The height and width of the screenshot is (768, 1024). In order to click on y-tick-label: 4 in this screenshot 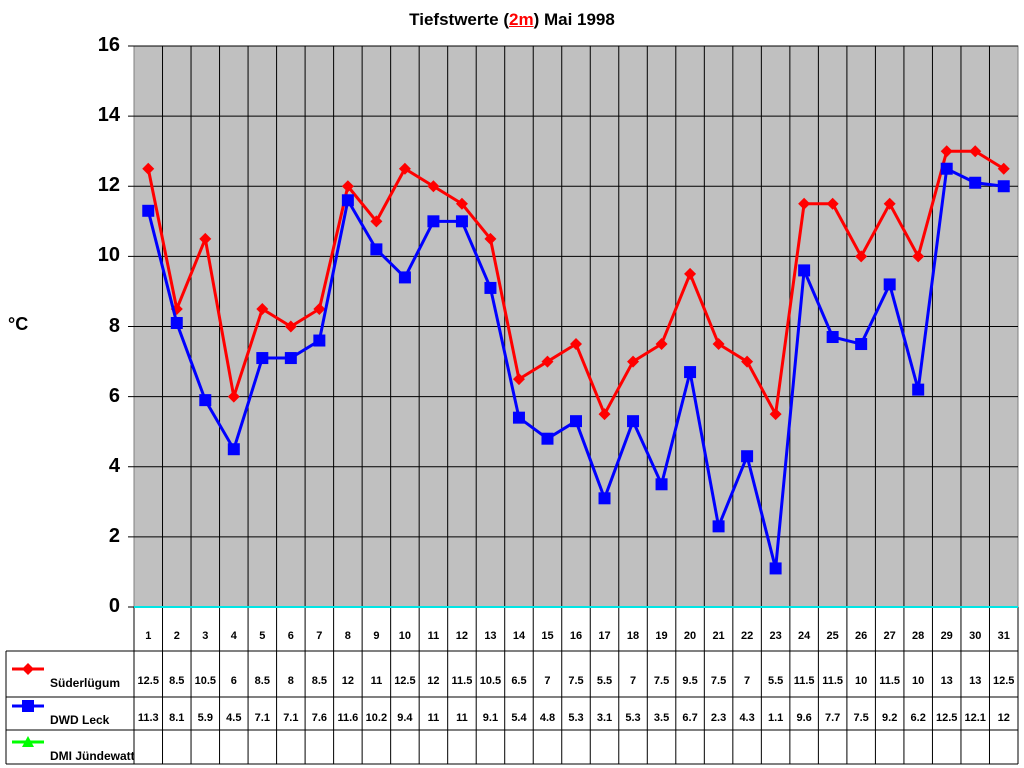, I will do `click(114, 465)`.